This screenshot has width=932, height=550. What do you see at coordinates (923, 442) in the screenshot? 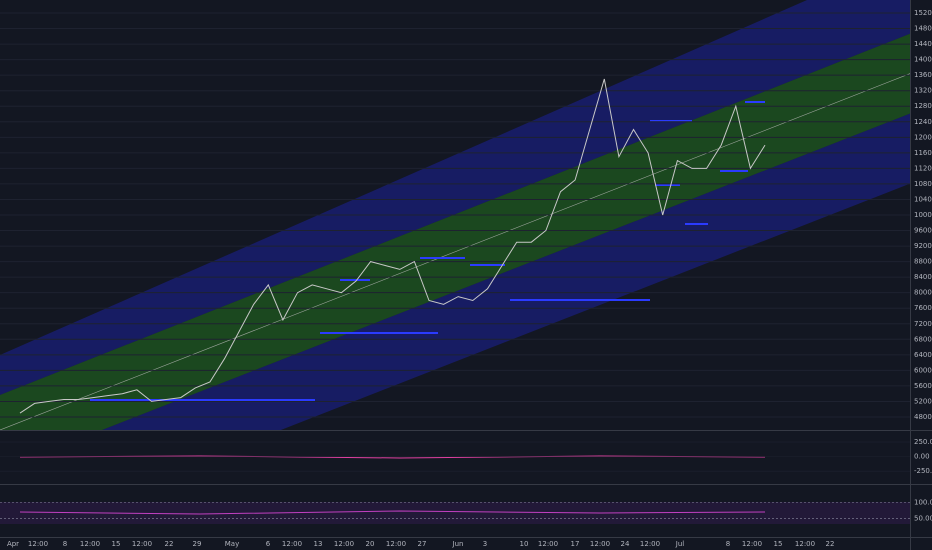
I see `y-tick-label: 250.00` at bounding box center [923, 442].